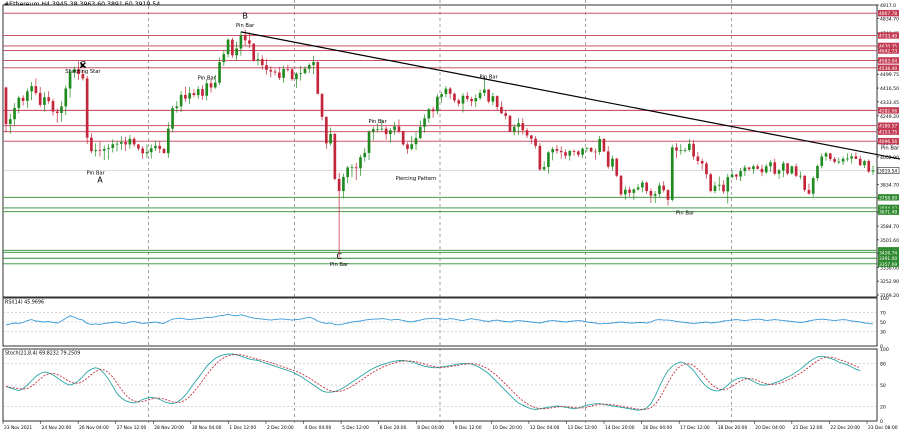 The height and width of the screenshot is (437, 900). What do you see at coordinates (82, 65) in the screenshot?
I see `cross-marker` at bounding box center [82, 65].